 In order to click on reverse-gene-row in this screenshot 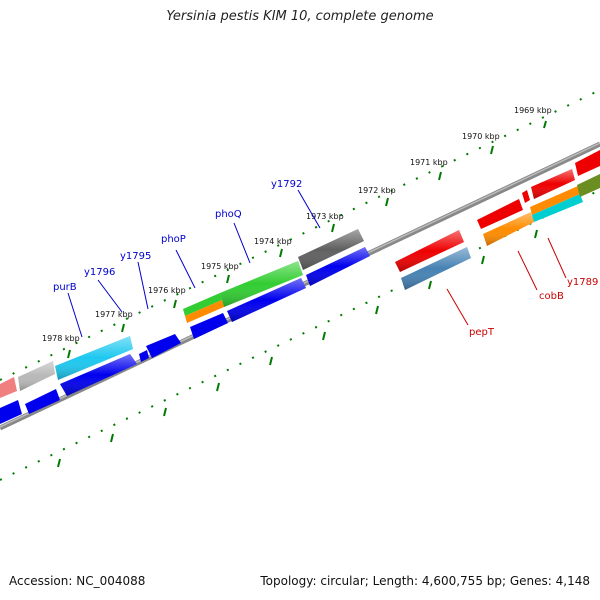, I will do `click(497, 220)`.